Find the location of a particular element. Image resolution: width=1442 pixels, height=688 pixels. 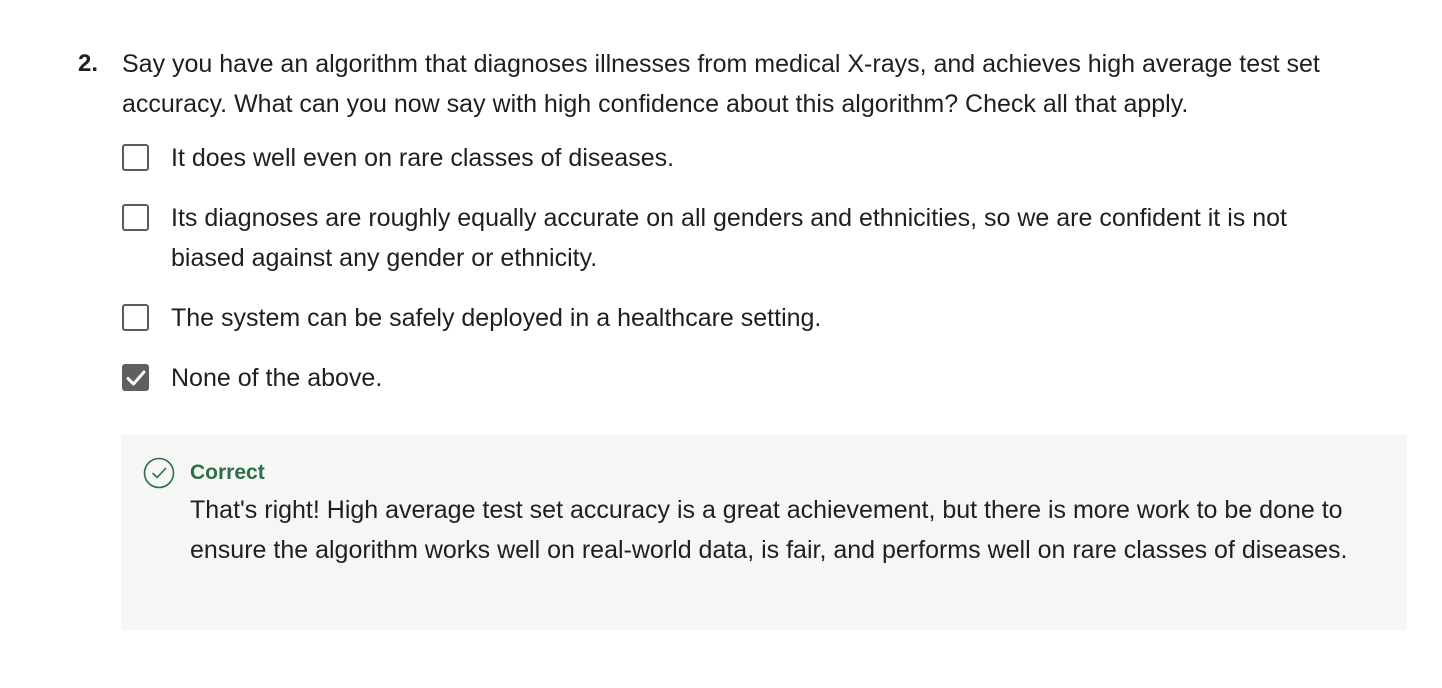

option-label: None of the above. is located at coordinates (277, 378).